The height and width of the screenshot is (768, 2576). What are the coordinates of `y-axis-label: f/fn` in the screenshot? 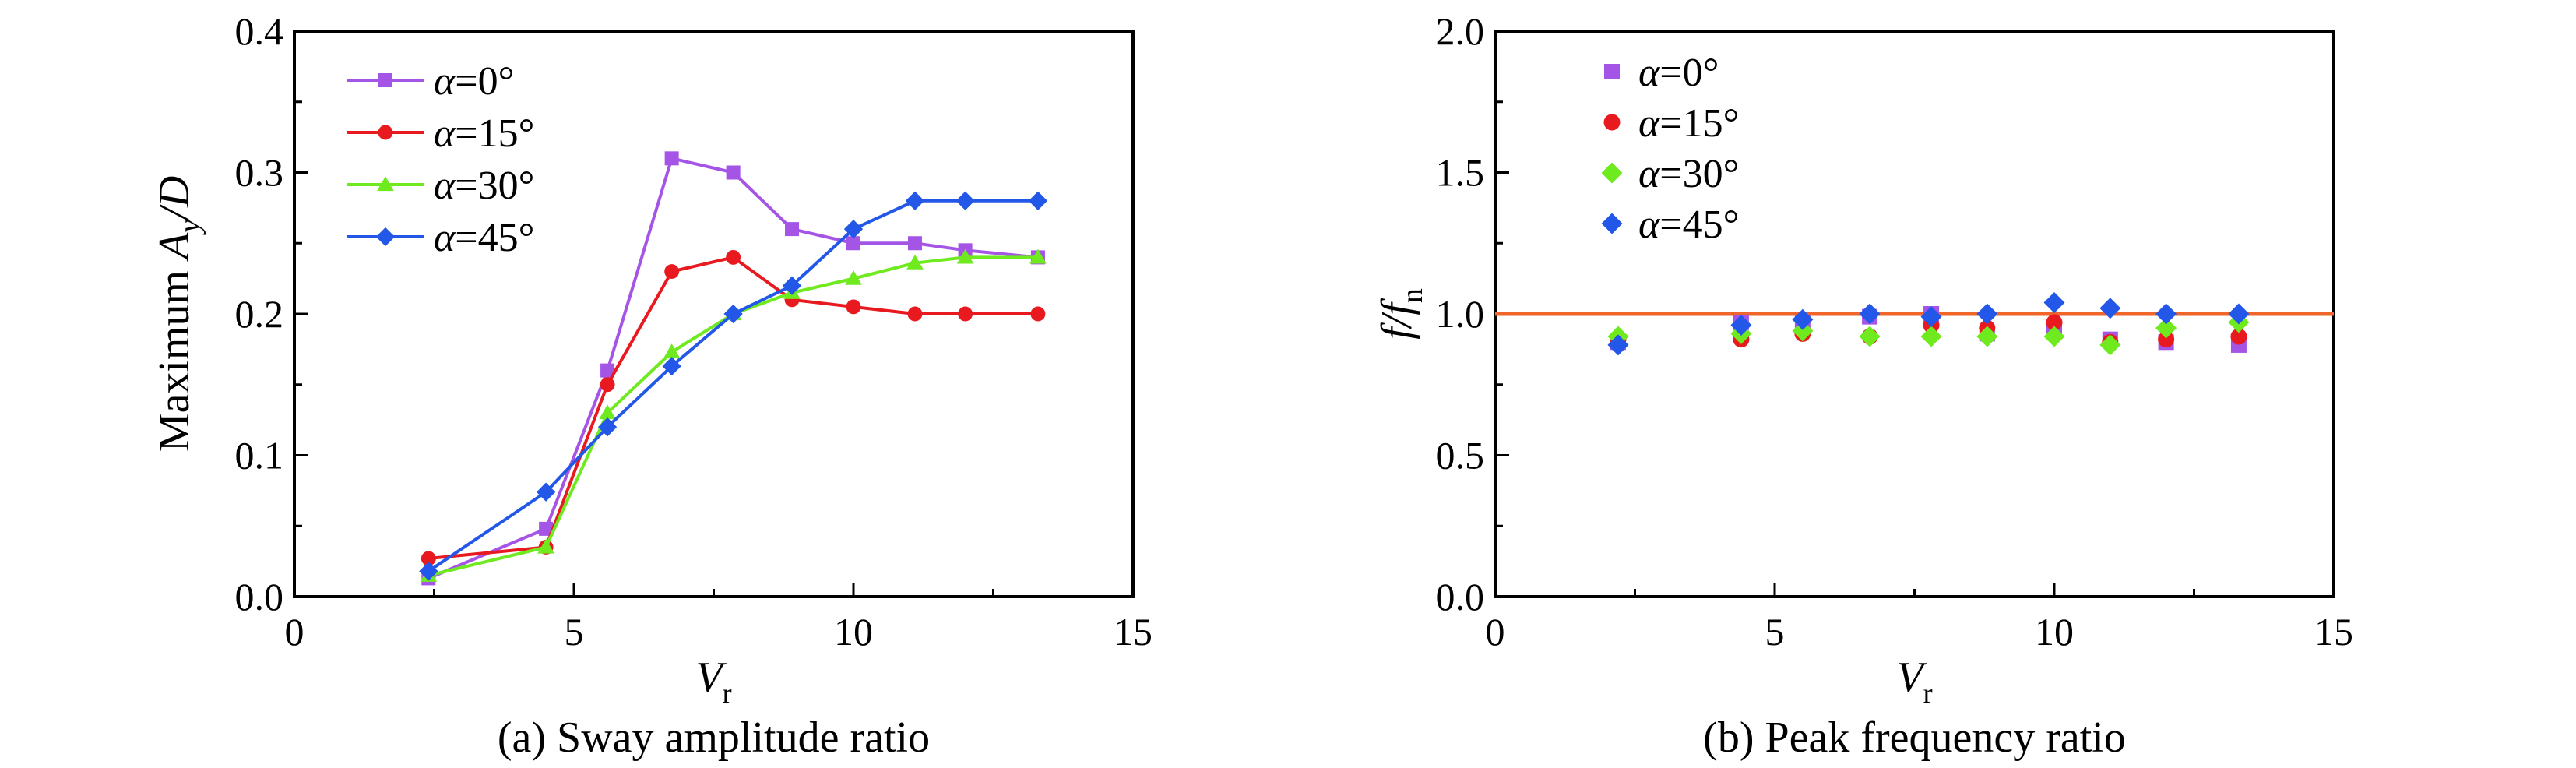 It's located at (1401, 314).